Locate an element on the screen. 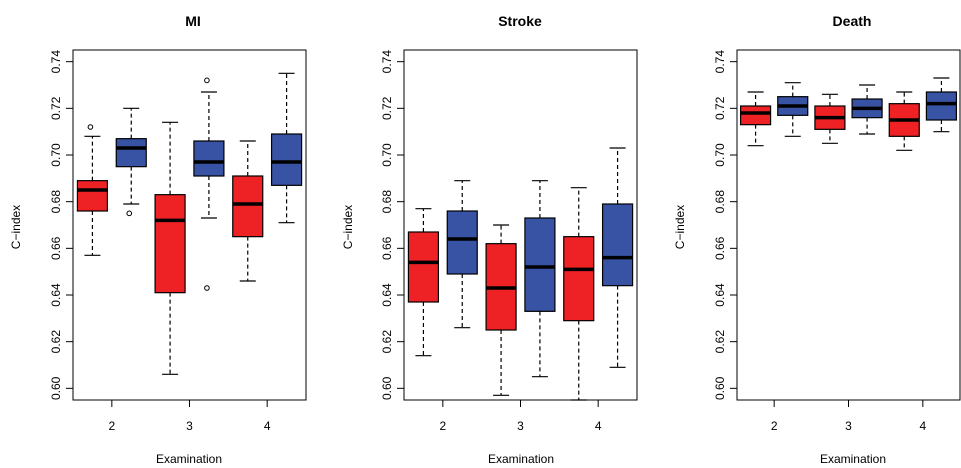 The width and height of the screenshot is (961, 468). y-tick-label-death: 0.68 is located at coordinates (720, 202).